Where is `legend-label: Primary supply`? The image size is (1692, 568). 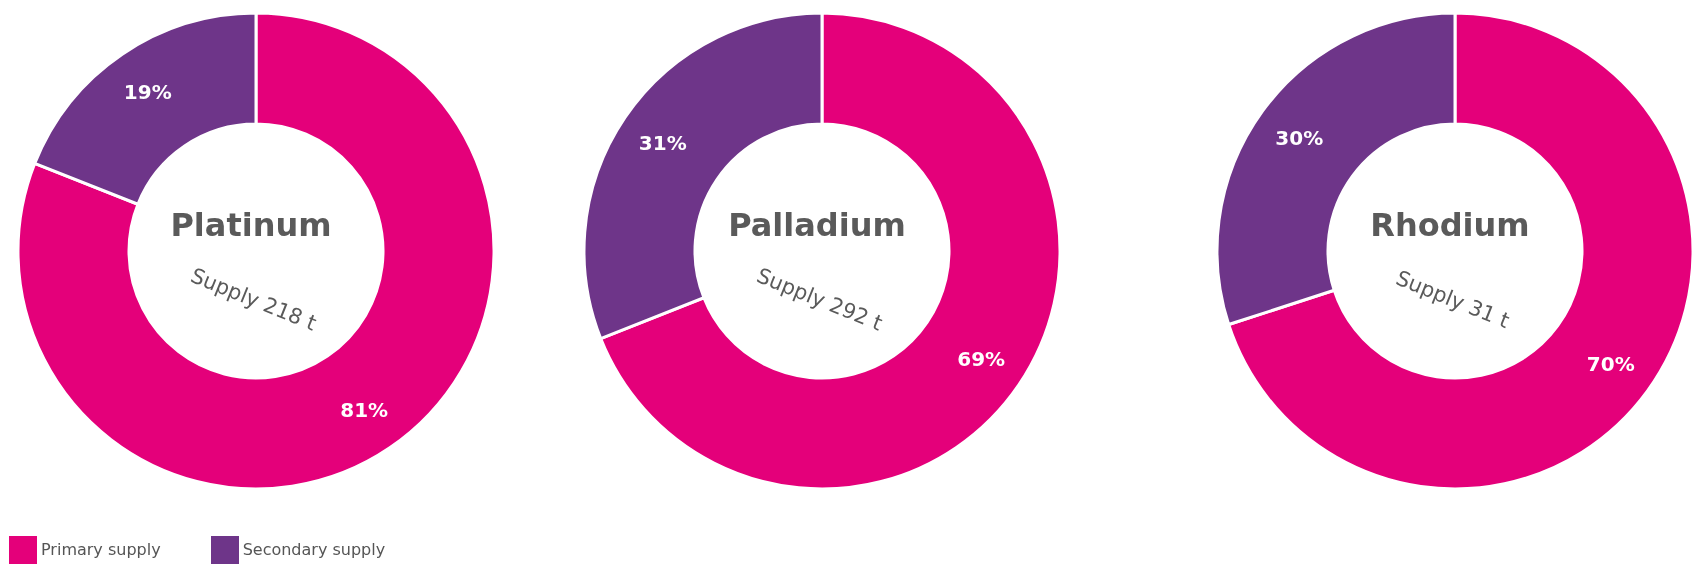
legend-label: Primary supply is located at coordinates (101, 549).